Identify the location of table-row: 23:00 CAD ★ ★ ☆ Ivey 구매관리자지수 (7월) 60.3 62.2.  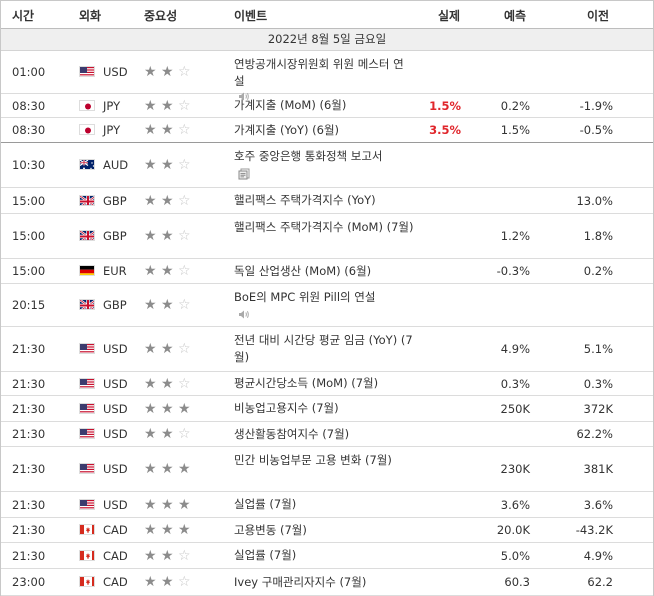
(327, 582).